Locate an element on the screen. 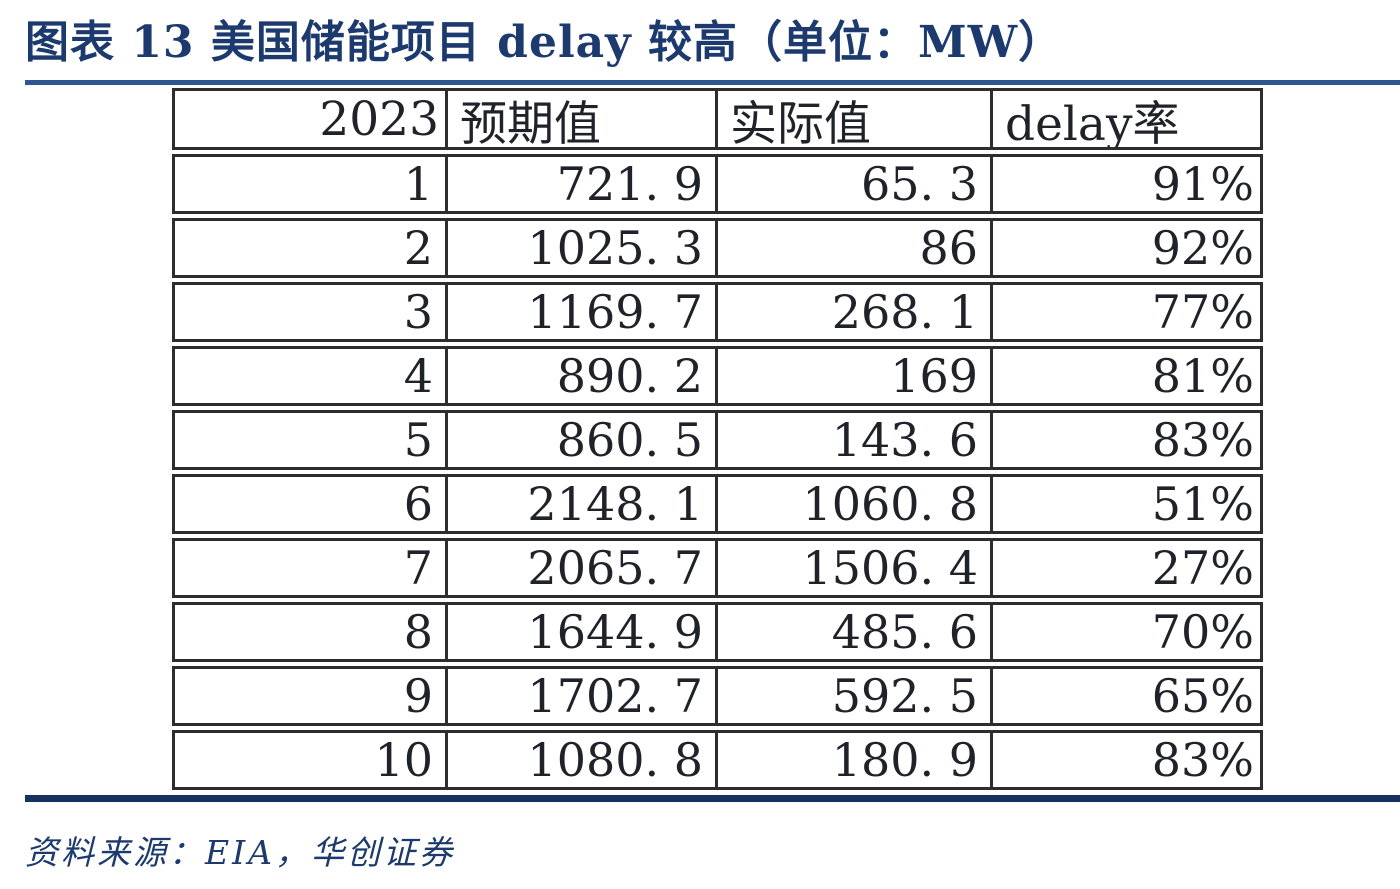  table-row: 5 860. 5 143. 6 83% is located at coordinates (717, 440).